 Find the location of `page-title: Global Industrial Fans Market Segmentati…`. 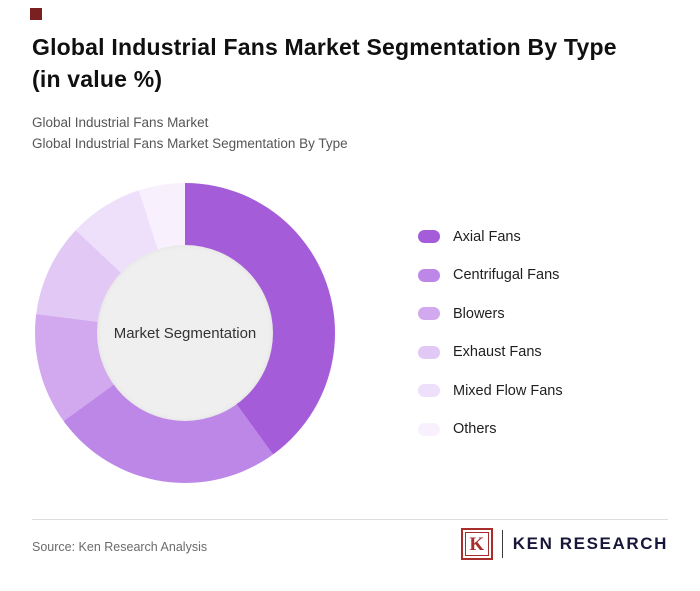

page-title: Global Industrial Fans Market Segmentati… is located at coordinates (352, 63).